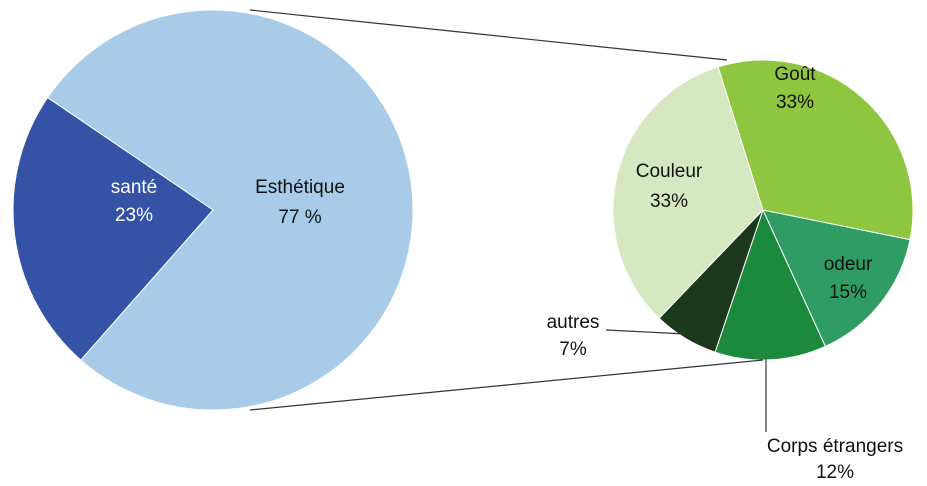 The width and height of the screenshot is (927, 486). I want to click on category-label: santé, so click(134, 187).